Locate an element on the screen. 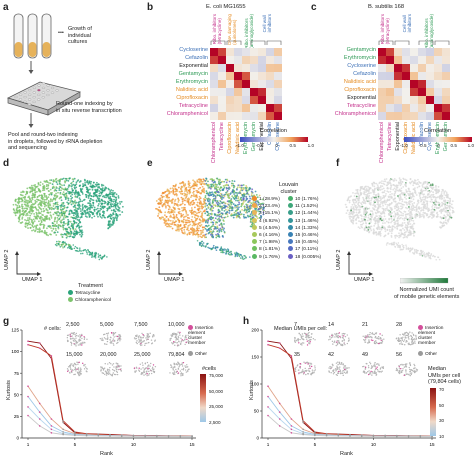 The height and width of the screenshot is (460, 474). heatmap-col-label: Chloramphenicol is located at coordinates (382, 143).